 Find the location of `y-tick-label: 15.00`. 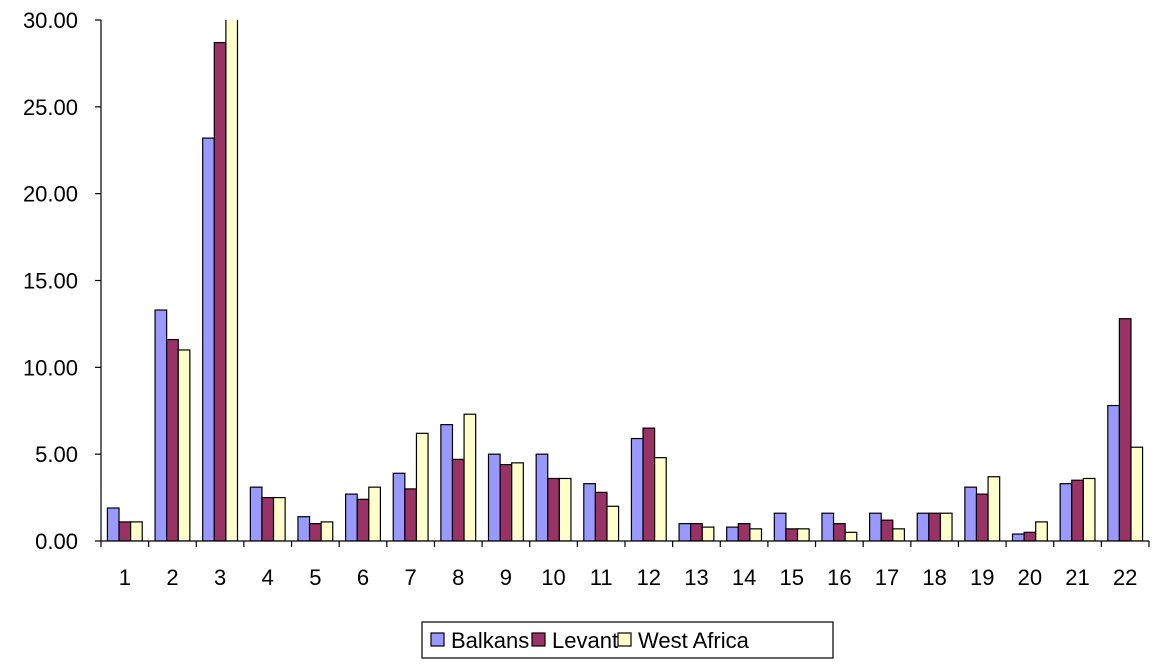

y-tick-label: 15.00 is located at coordinates (50, 281).